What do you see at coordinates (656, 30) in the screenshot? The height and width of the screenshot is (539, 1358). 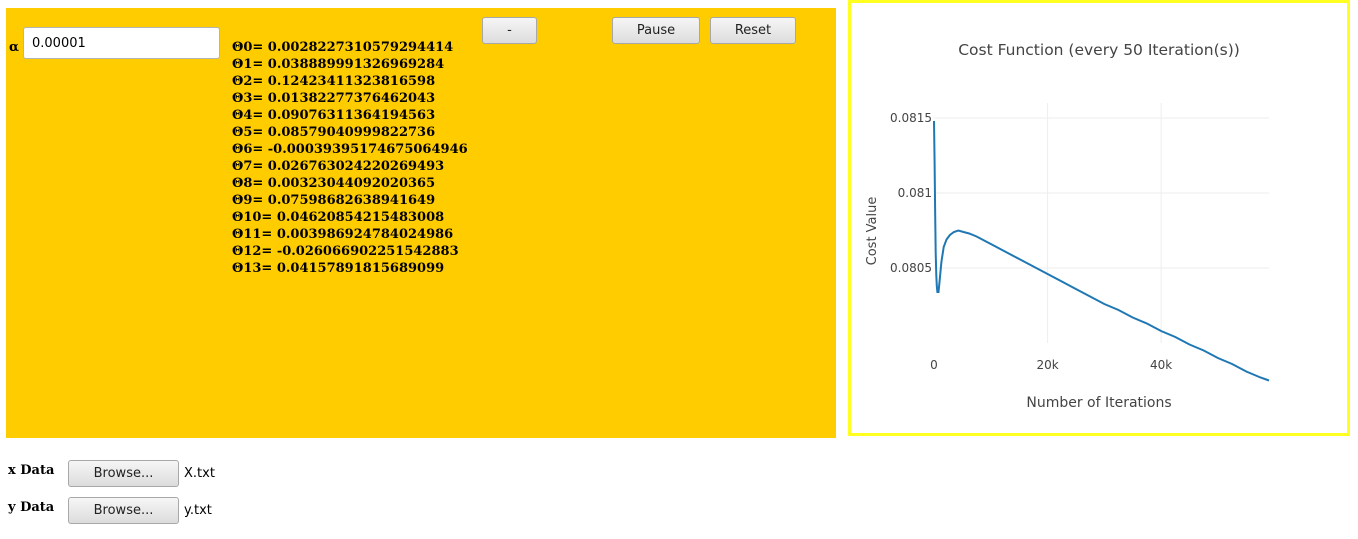 I see `pause-button: Pause` at bounding box center [656, 30].